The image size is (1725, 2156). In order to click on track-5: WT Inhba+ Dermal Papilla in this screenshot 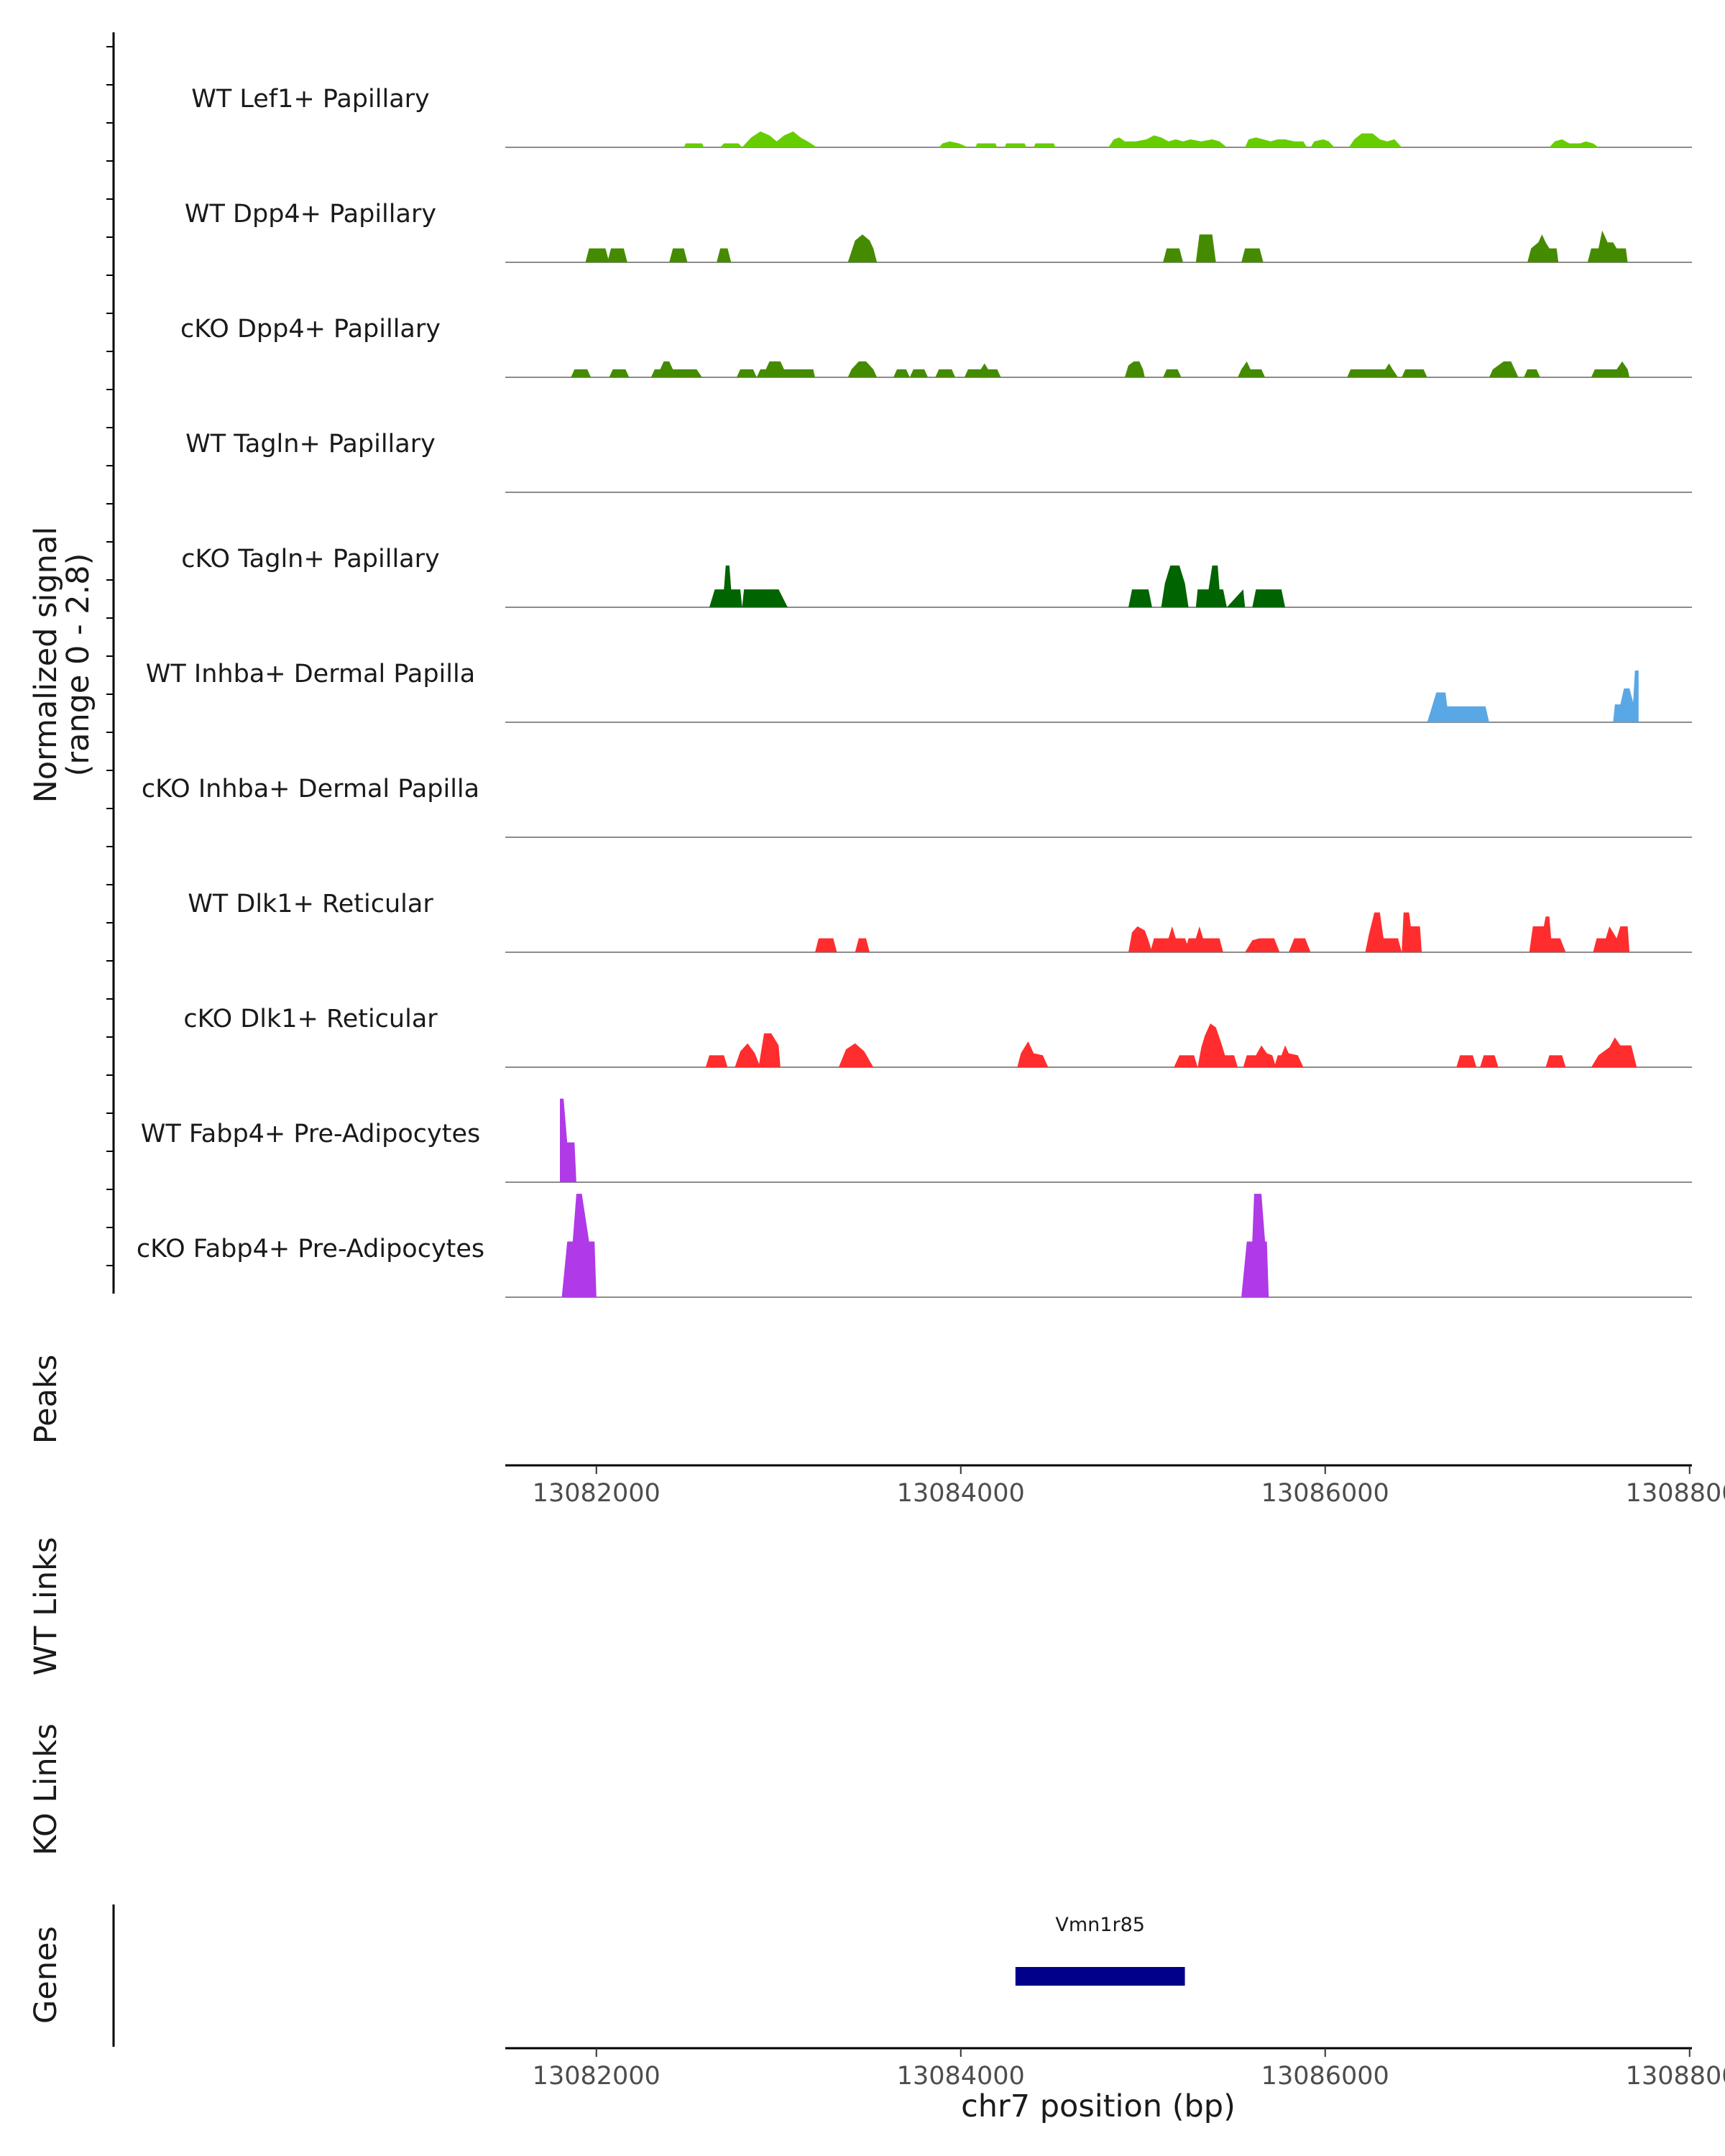, I will do `click(919, 691)`.